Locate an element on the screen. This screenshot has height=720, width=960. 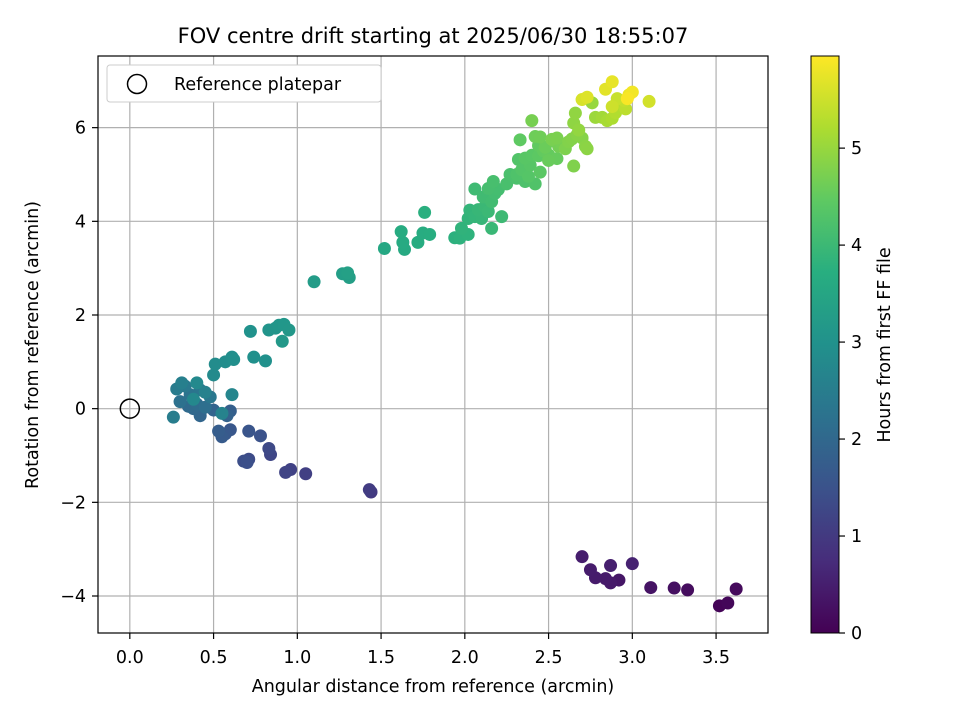
x-tick-label-4: 2.0 is located at coordinates (465, 658).